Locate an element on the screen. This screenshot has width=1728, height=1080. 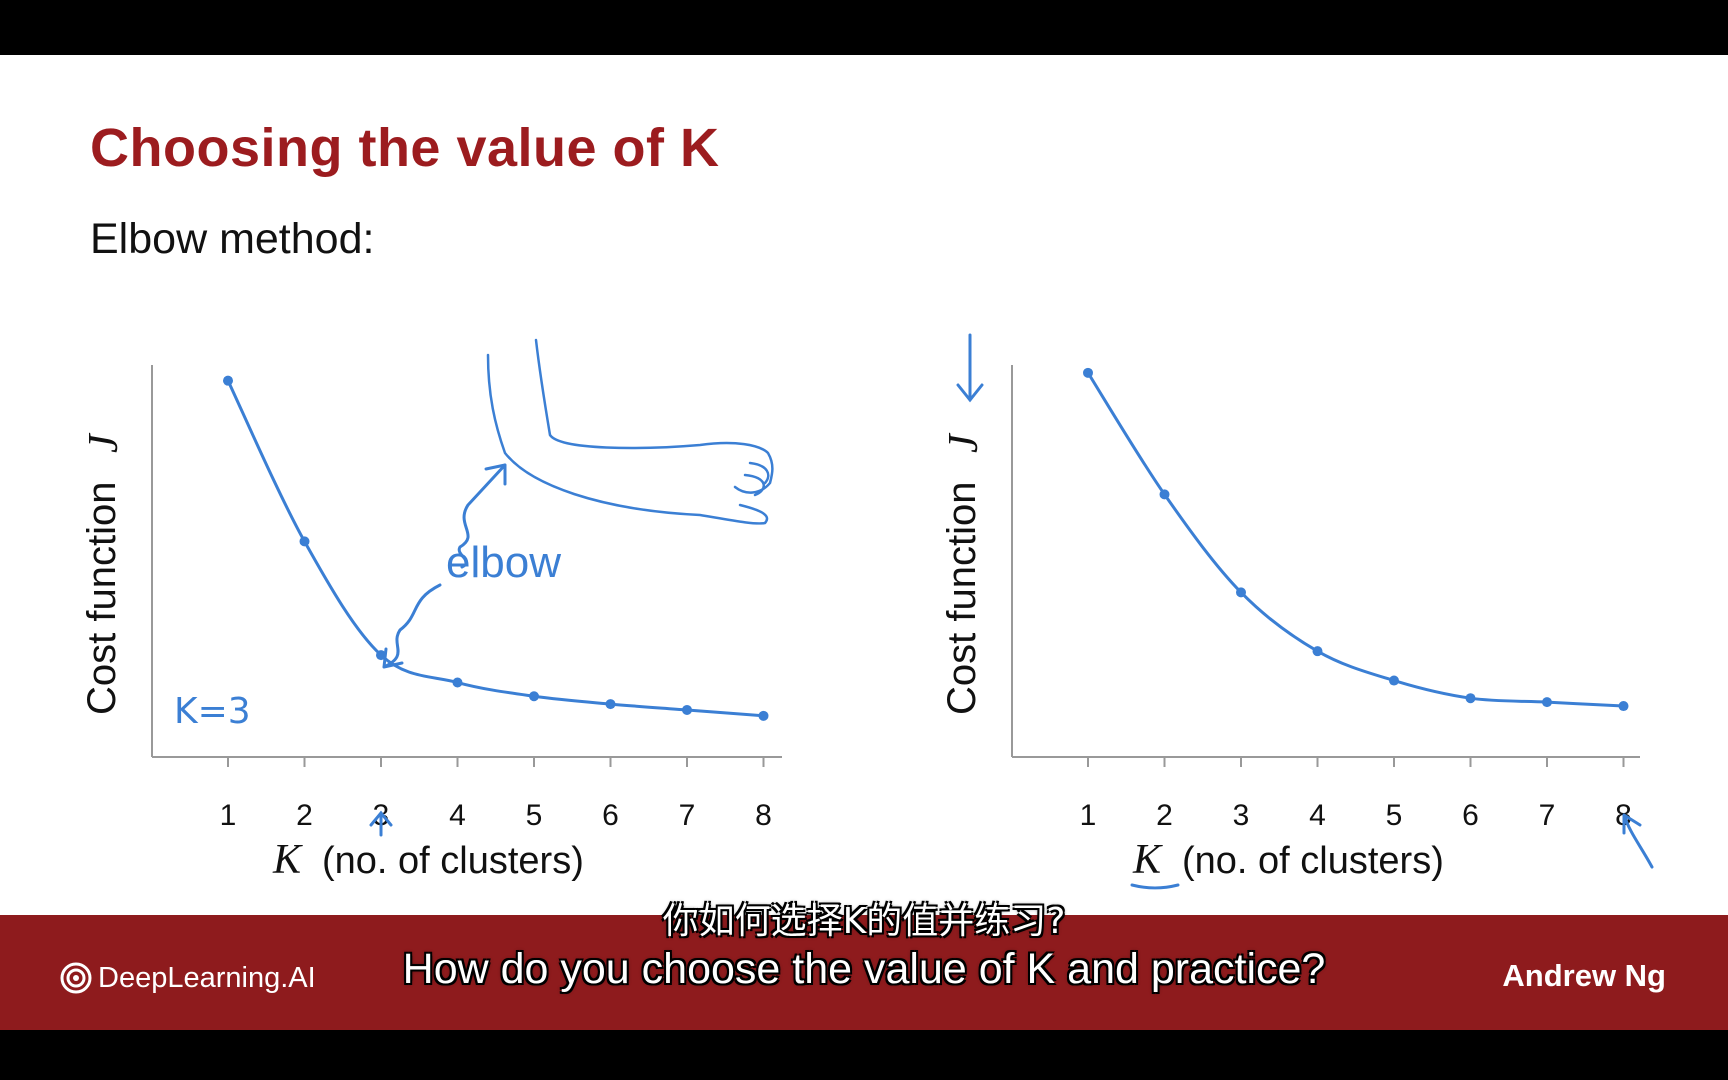
footer-bar is located at coordinates (864, 972).